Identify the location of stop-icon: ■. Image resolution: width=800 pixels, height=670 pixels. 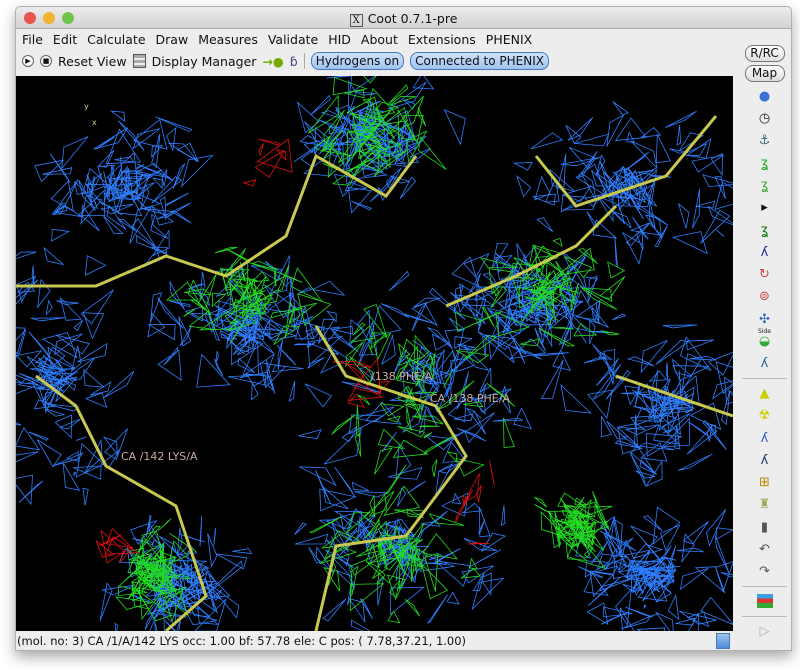
(46, 61).